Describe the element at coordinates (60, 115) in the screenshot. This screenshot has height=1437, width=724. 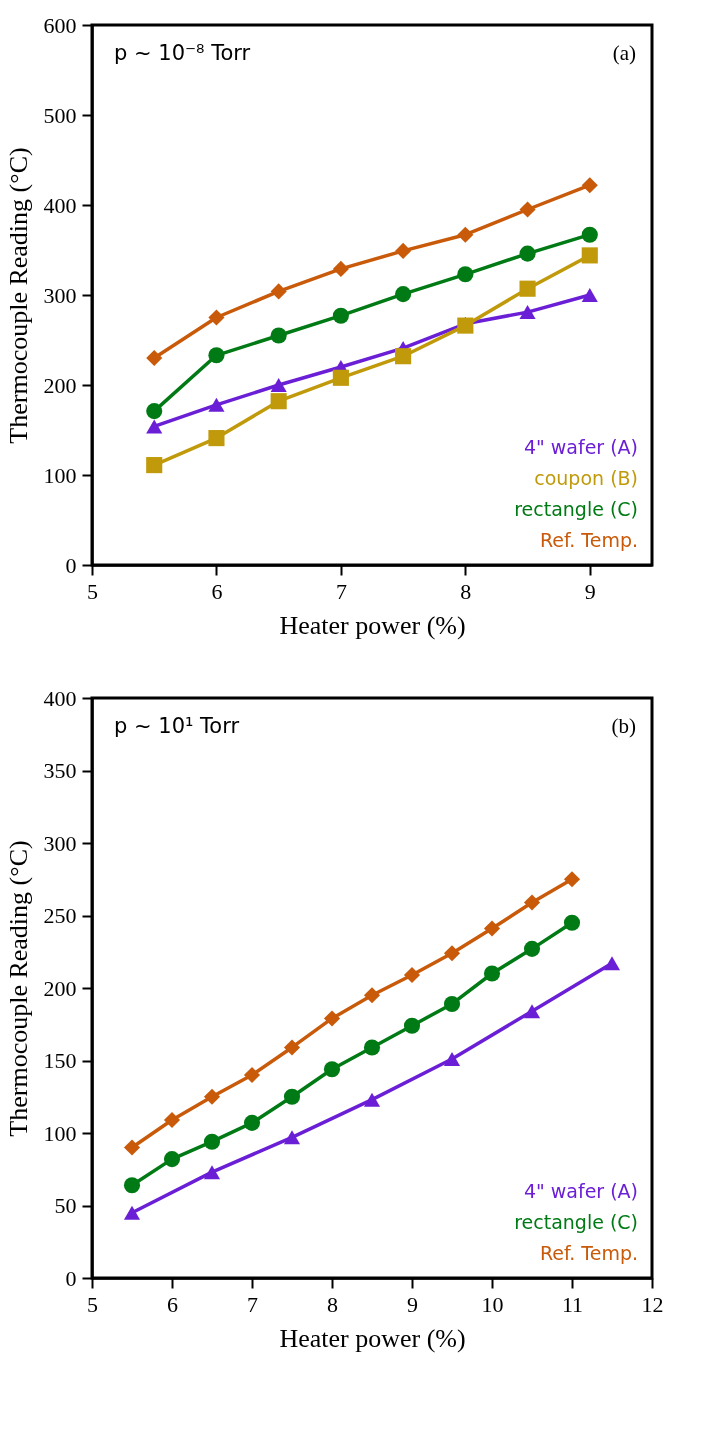
I see `y-tick-label: 500` at that location.